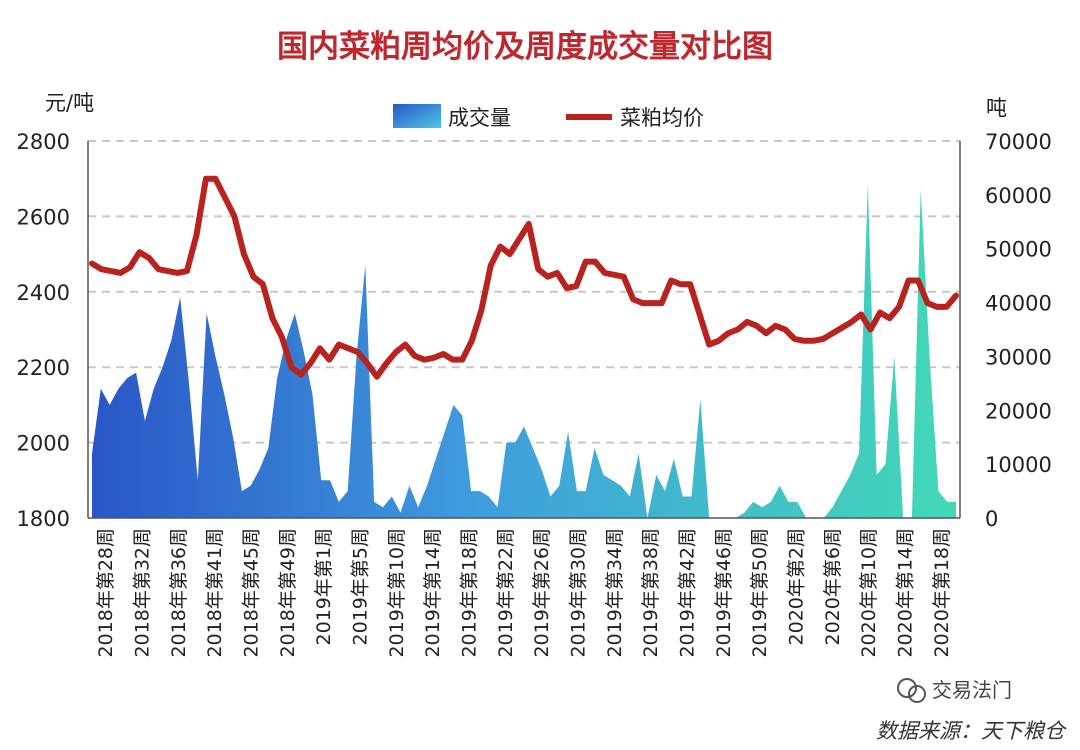  What do you see at coordinates (688, 593) in the screenshot?
I see `x-tick-label: 2019年第42周` at bounding box center [688, 593].